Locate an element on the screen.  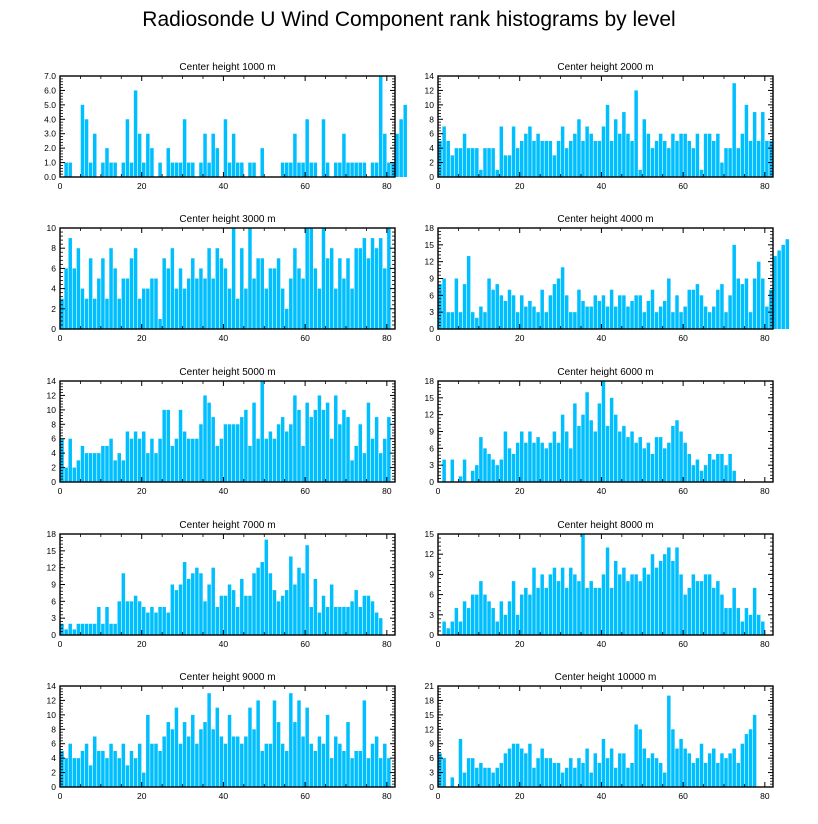
x-tick-label: 20 is located at coordinates (142, 644).